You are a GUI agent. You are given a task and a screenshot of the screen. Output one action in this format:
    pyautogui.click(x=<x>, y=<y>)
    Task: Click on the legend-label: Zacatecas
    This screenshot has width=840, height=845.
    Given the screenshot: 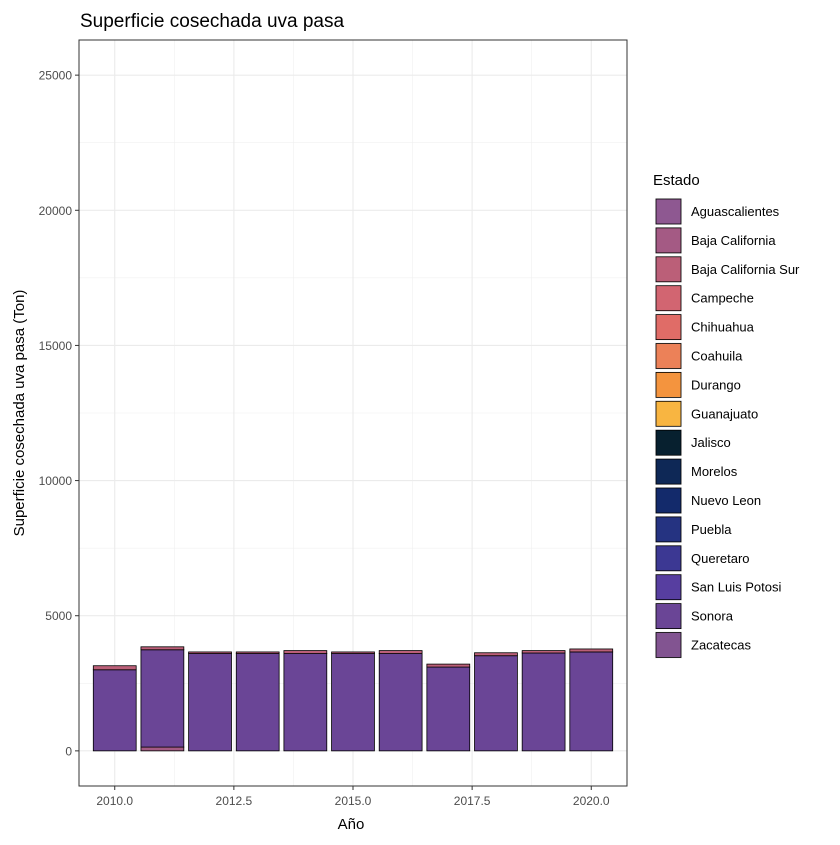 What is the action you would take?
    pyautogui.click(x=721, y=645)
    